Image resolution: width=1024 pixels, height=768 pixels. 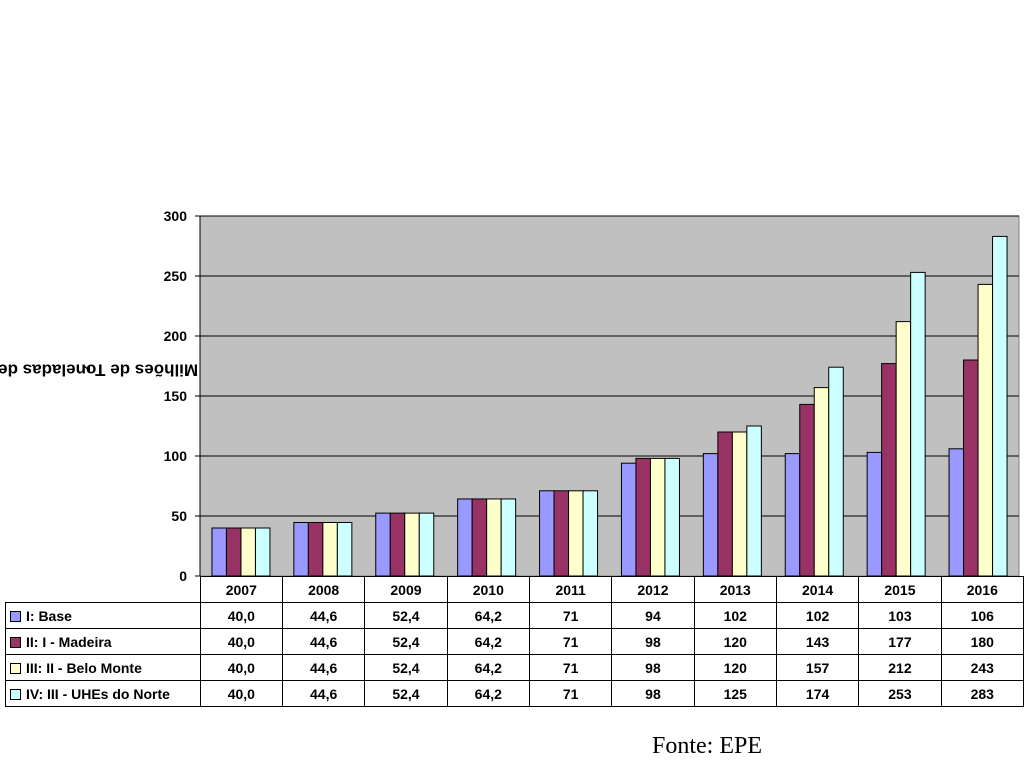 I want to click on y-tick-label: 100, so click(x=176, y=456).